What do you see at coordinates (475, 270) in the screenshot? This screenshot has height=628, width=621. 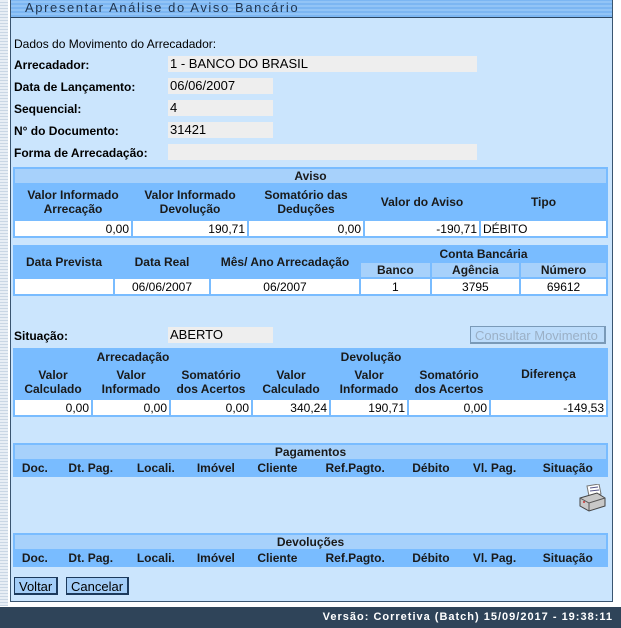 I see `col-header: Agência` at bounding box center [475, 270].